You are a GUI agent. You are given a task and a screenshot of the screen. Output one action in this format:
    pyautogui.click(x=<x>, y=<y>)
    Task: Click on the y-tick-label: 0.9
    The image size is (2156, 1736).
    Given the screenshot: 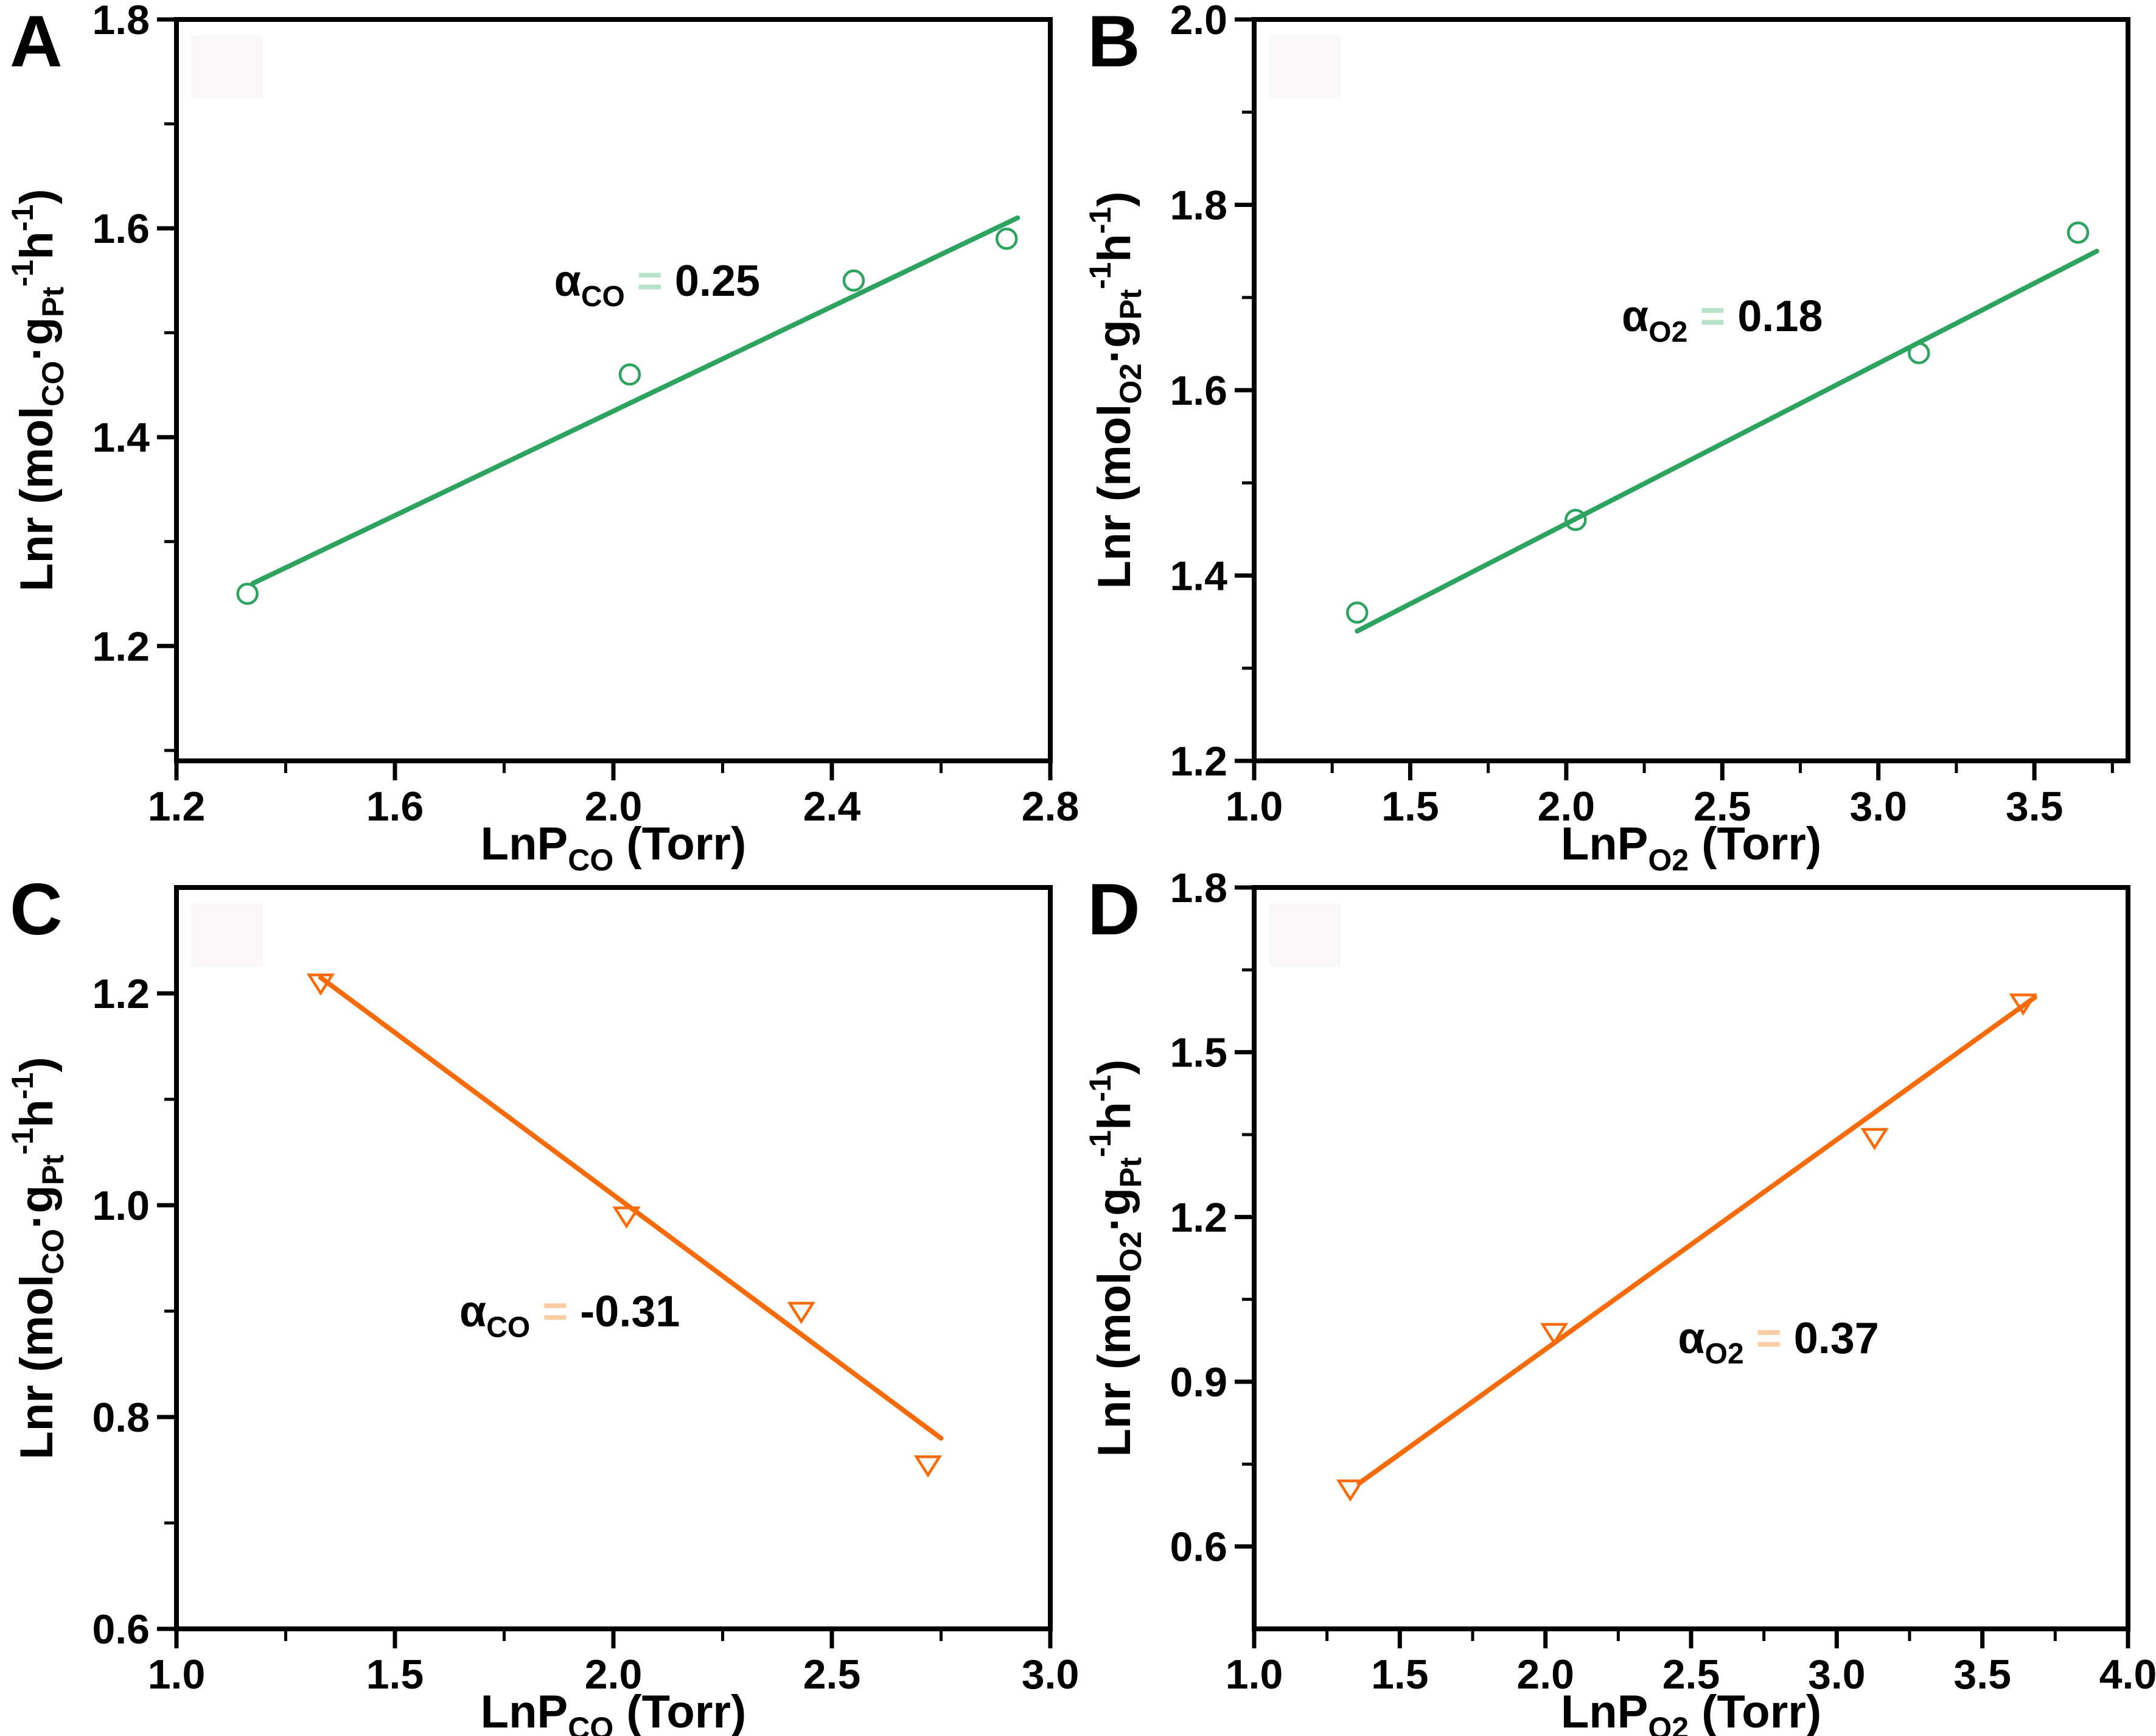 What is the action you would take?
    pyautogui.click(x=1198, y=1382)
    